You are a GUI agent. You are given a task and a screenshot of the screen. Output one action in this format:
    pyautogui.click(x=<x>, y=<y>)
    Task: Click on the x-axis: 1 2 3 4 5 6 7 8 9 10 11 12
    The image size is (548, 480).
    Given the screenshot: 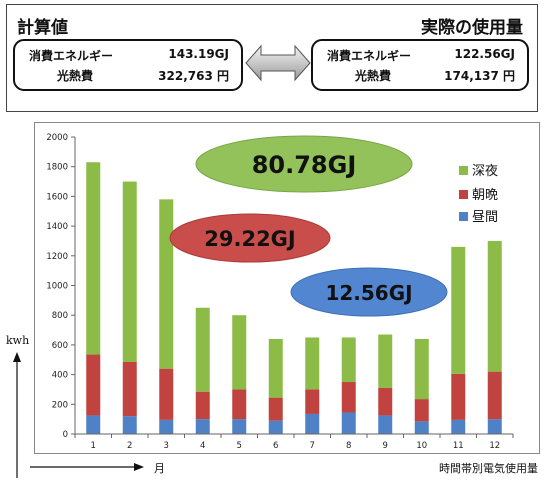 What is the action you would take?
    pyautogui.click(x=294, y=442)
    